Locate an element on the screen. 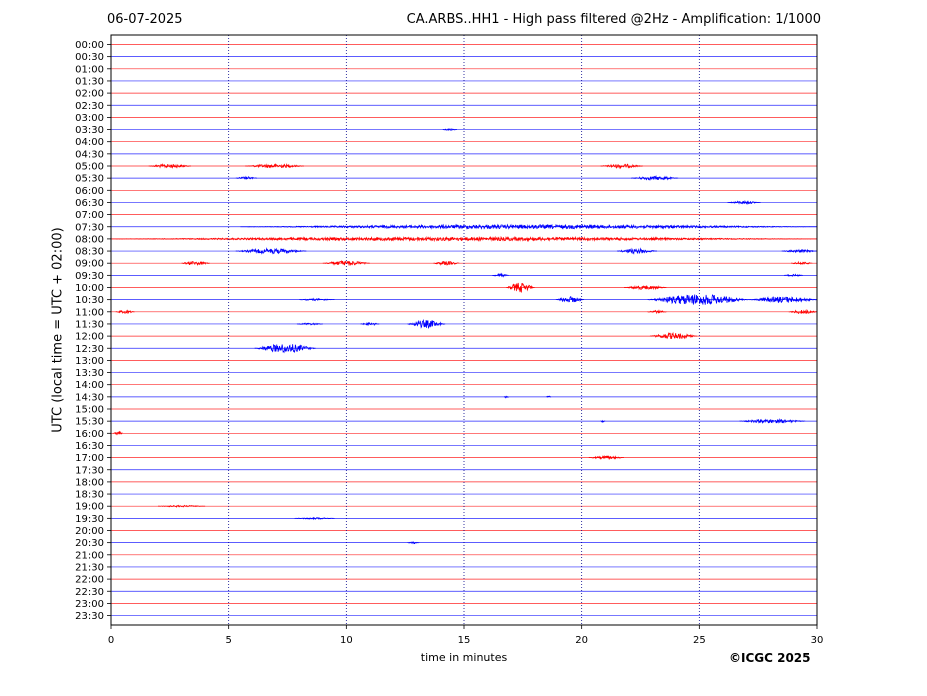 The image size is (927, 696). y-tick-label: 00:30 is located at coordinates (89, 57).